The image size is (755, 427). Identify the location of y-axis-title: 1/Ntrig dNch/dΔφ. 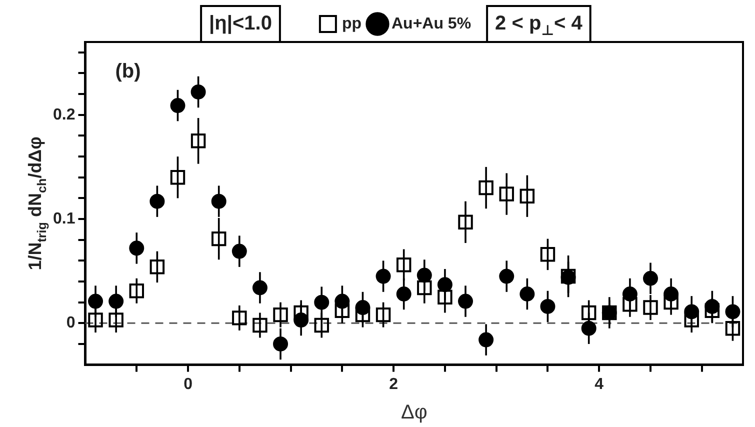
(36, 203).